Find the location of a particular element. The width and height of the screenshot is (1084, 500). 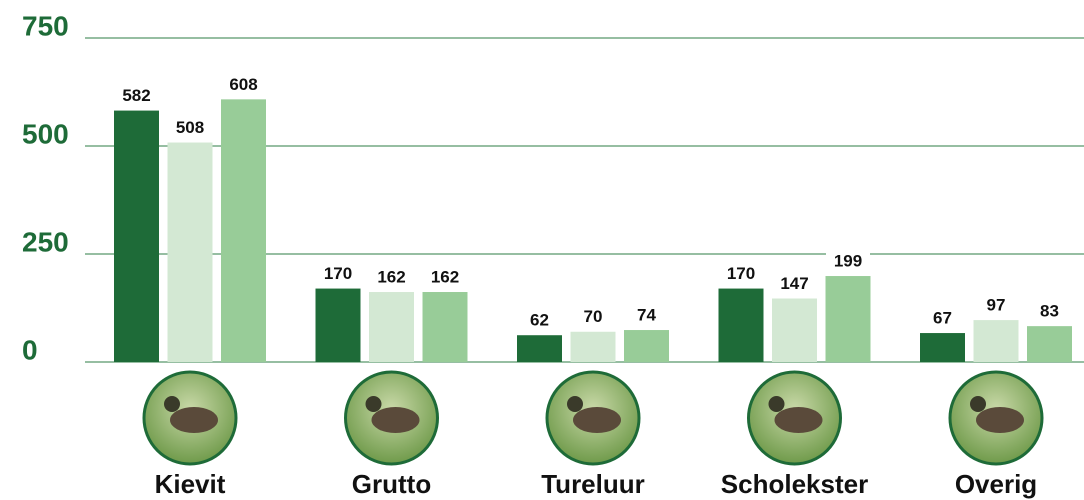

value-label: 74 is located at coordinates (646, 315).